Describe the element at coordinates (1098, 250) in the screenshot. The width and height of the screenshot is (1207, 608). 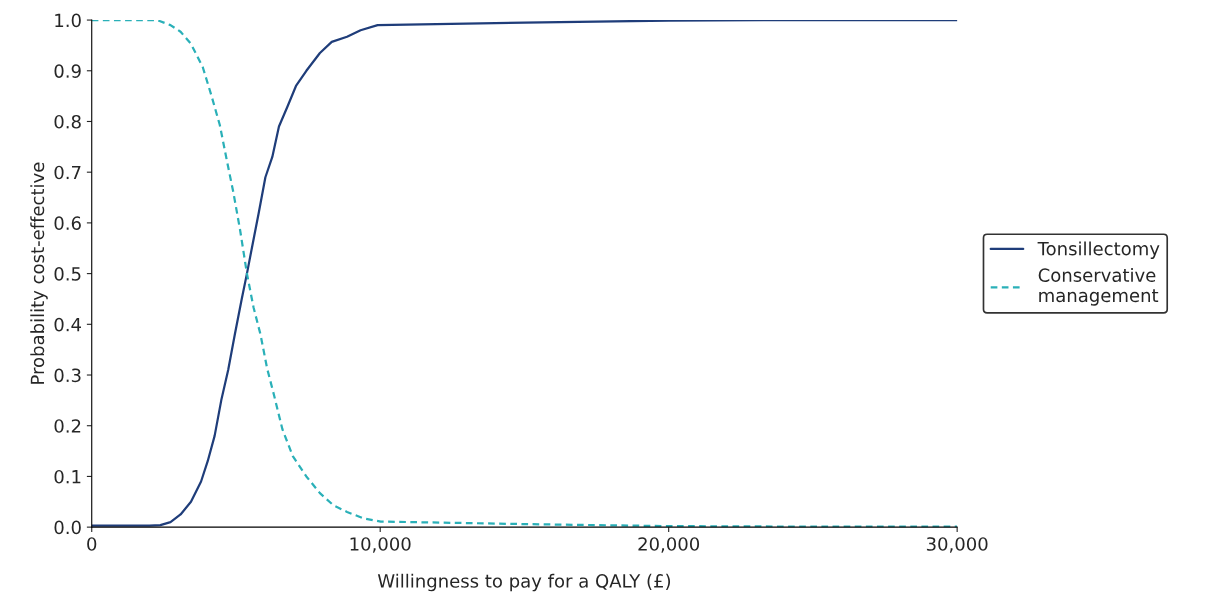
I see `legend-label: Tonsillectomy` at that location.